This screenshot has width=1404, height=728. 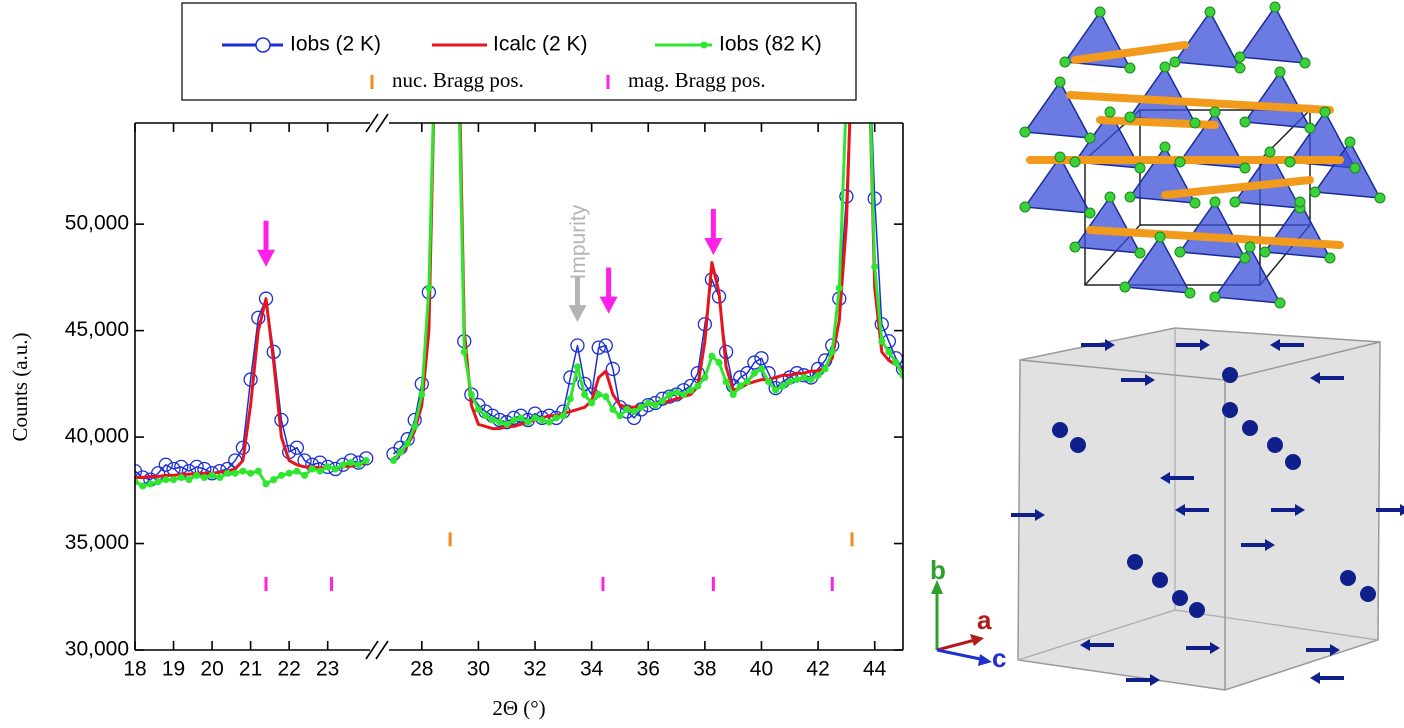 I want to click on x-tick-label: 36, so click(x=648, y=669).